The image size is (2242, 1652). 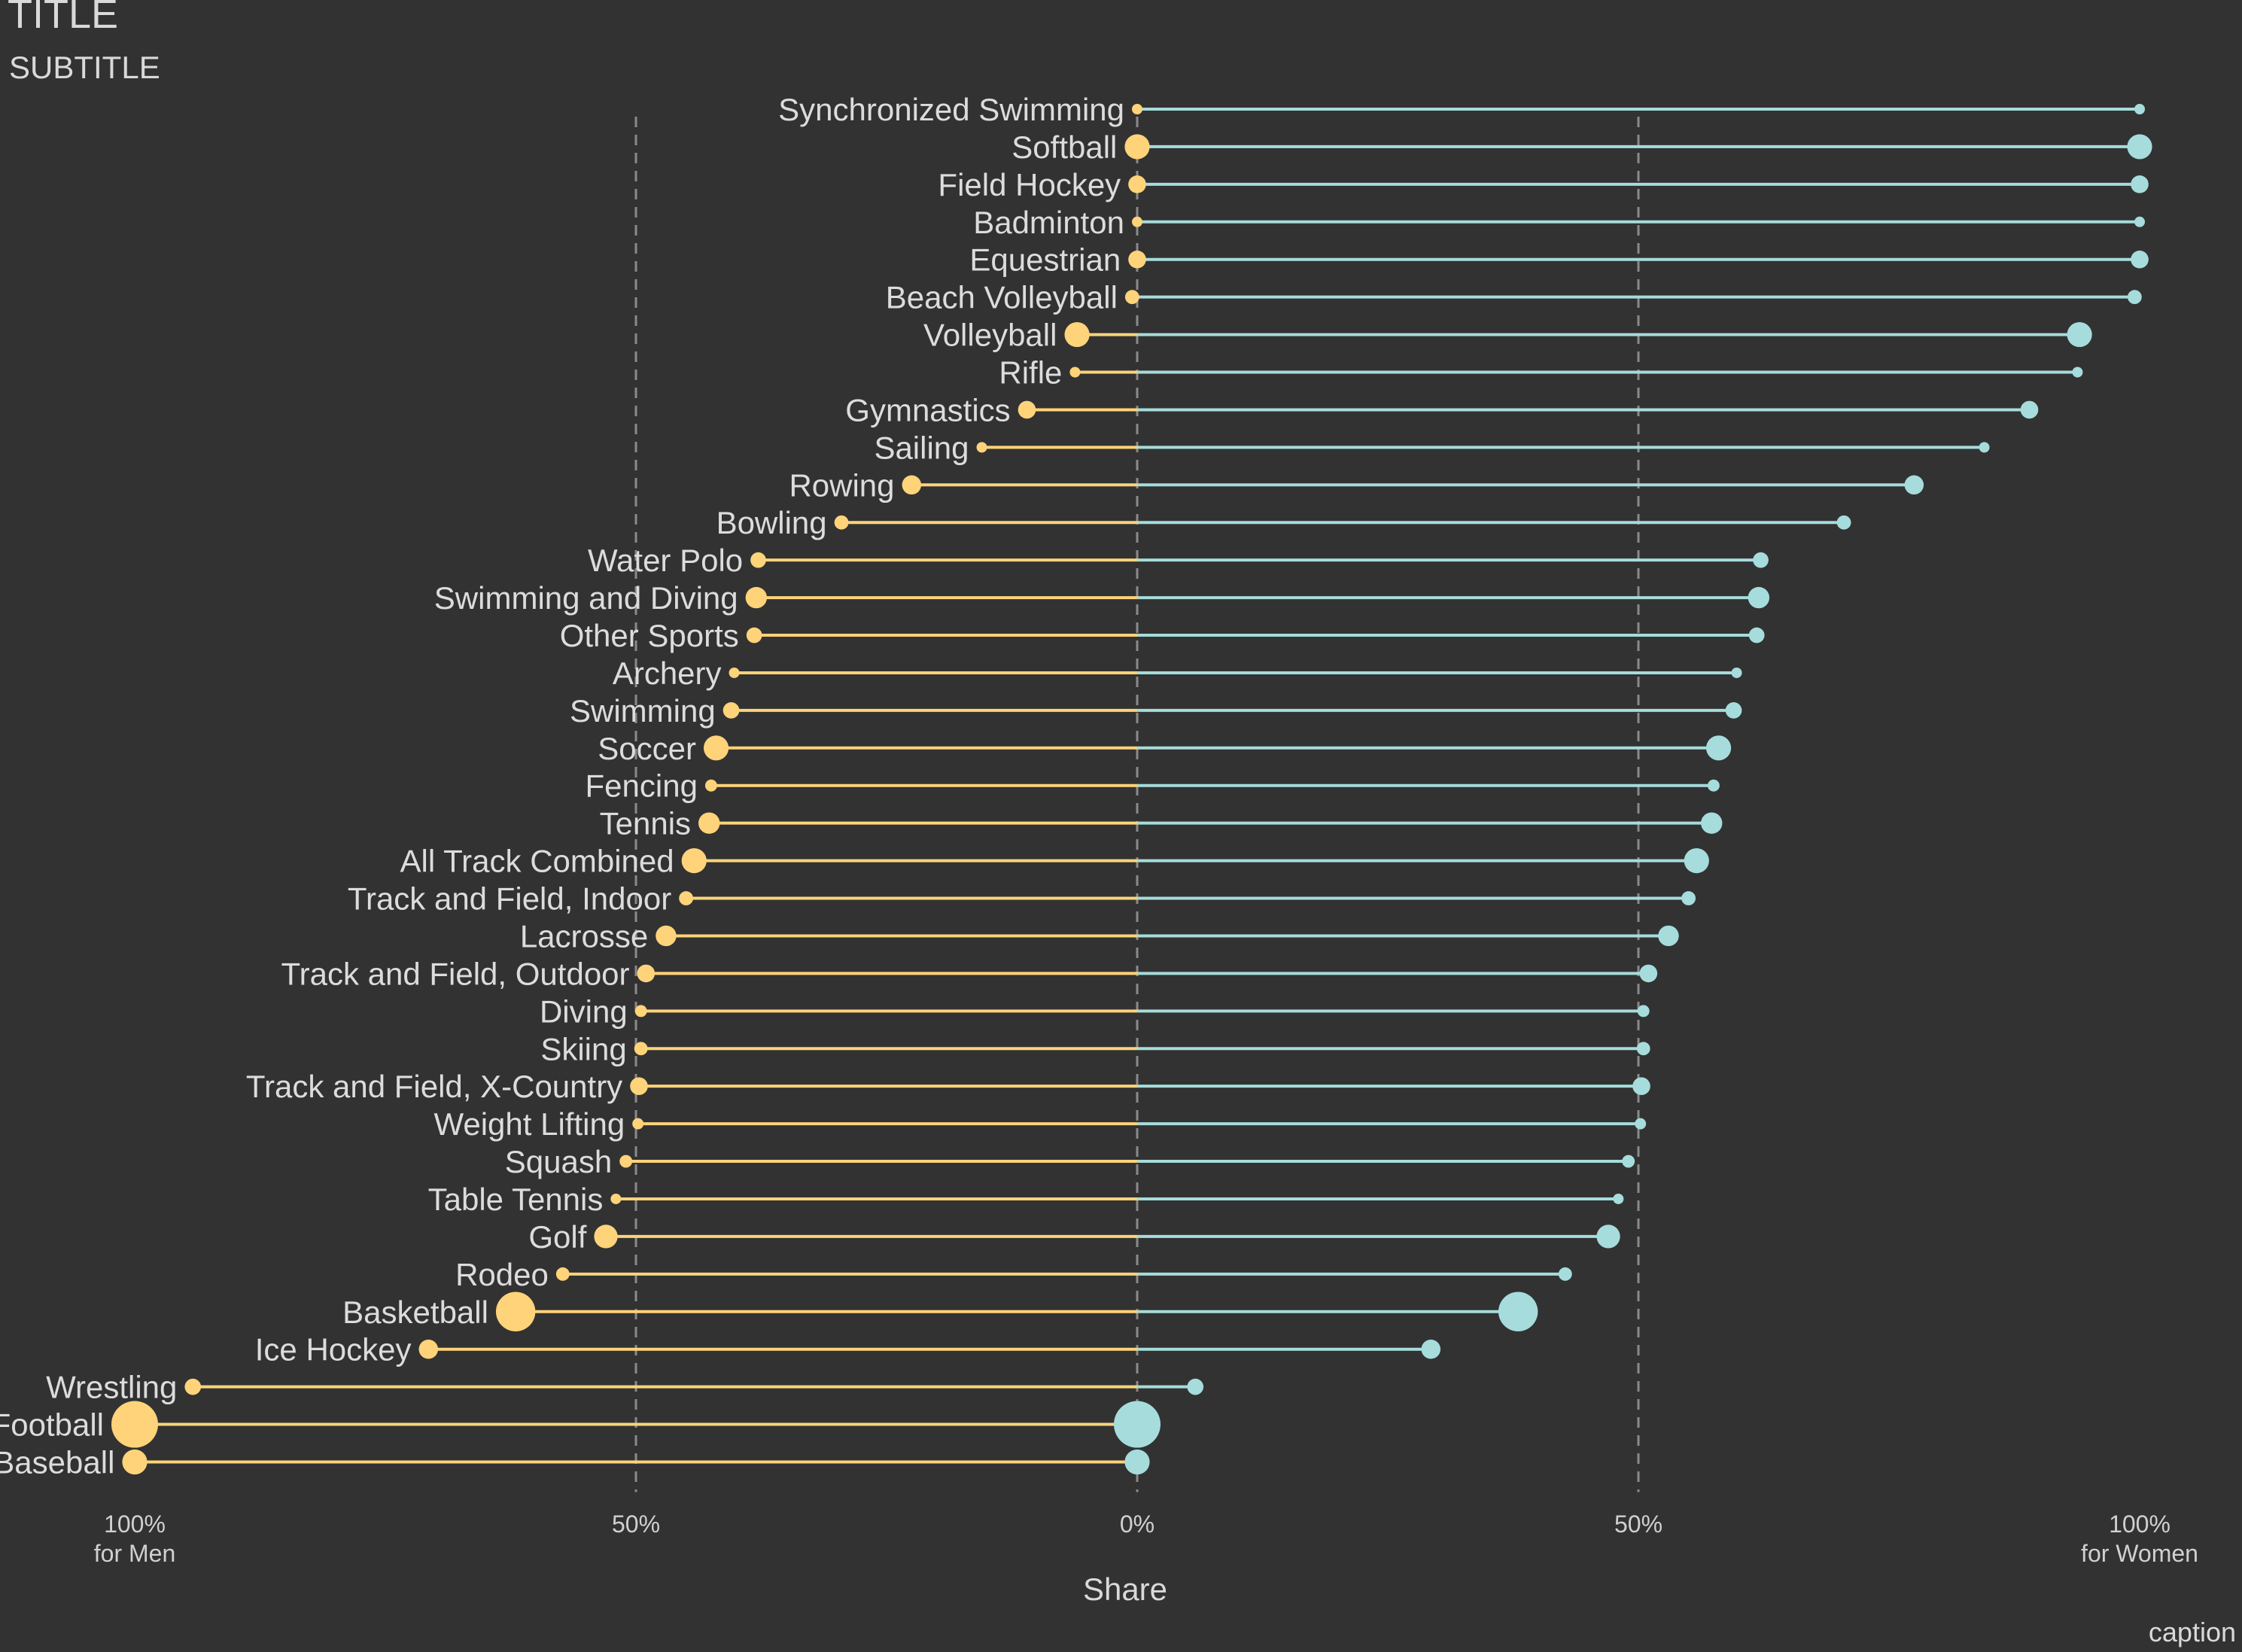 I want to click on x-tick-label: 100%, so click(x=135, y=1524).